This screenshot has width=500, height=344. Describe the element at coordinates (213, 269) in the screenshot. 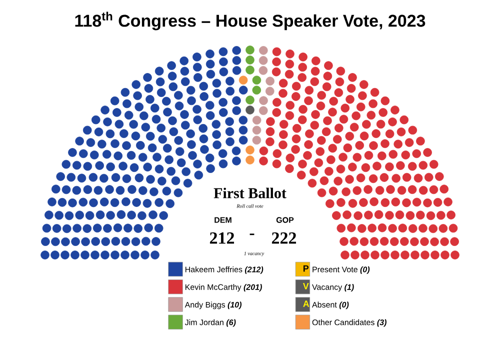

I see `category-label: Hakeem Jeffries` at that location.